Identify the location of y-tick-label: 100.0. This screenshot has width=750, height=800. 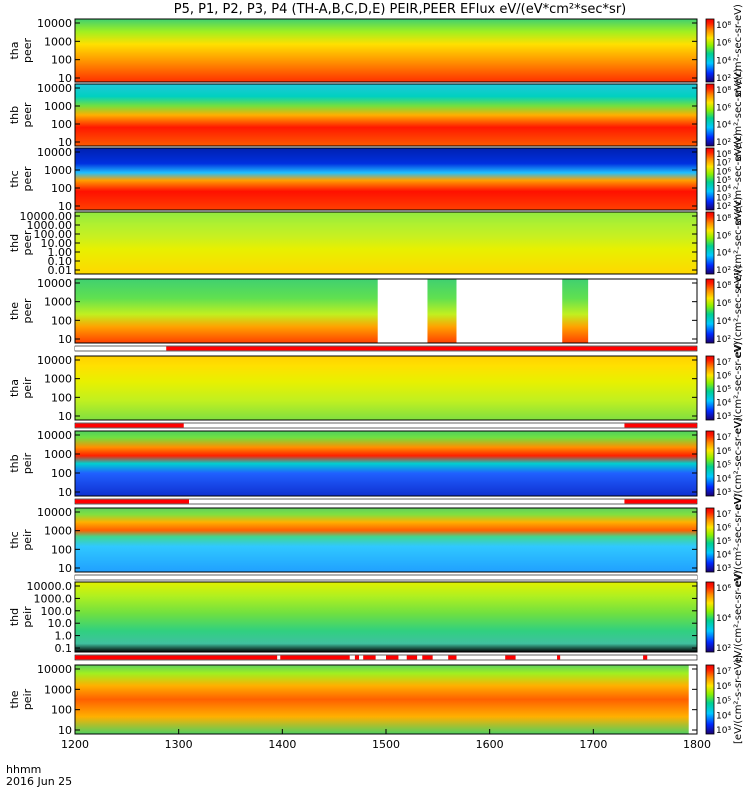
(57, 611).